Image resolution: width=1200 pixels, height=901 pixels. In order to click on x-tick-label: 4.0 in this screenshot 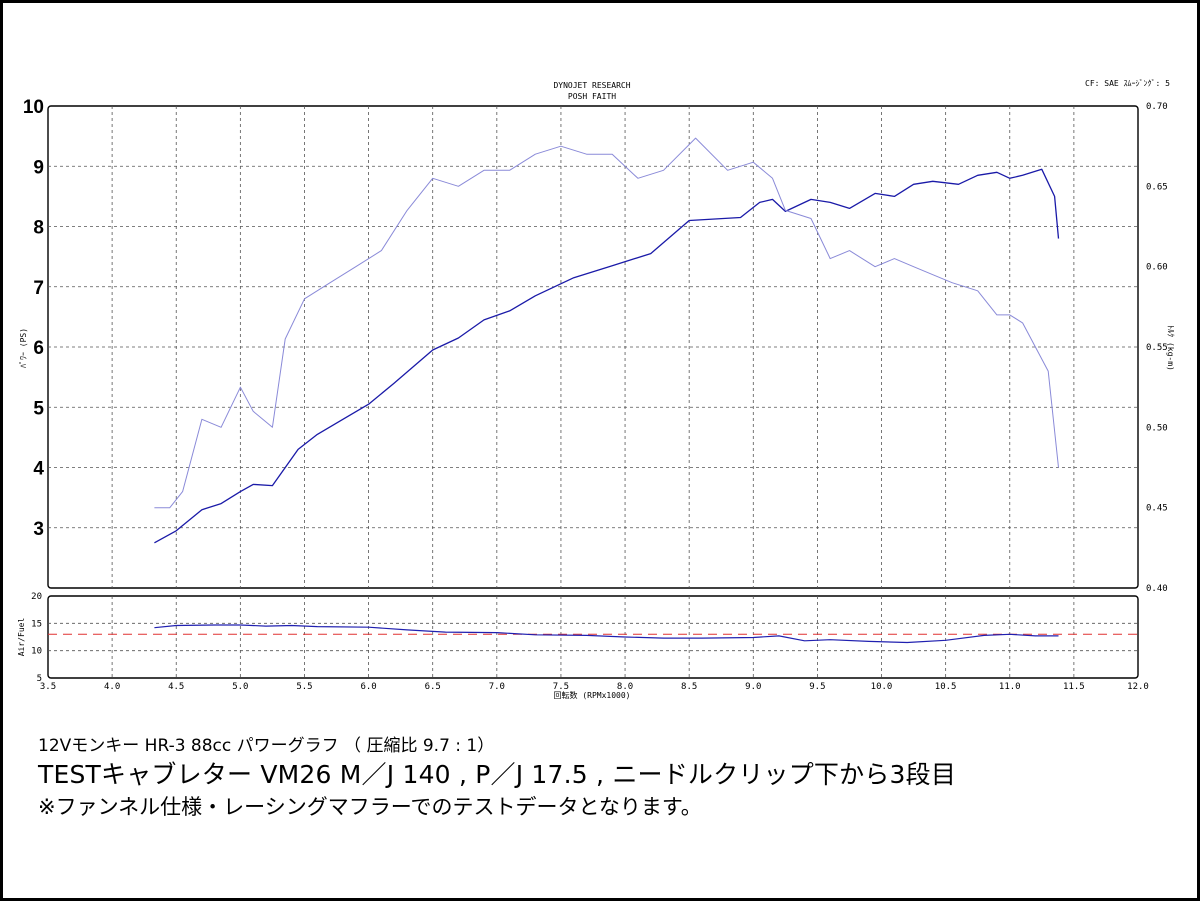, I will do `click(112, 687)`.